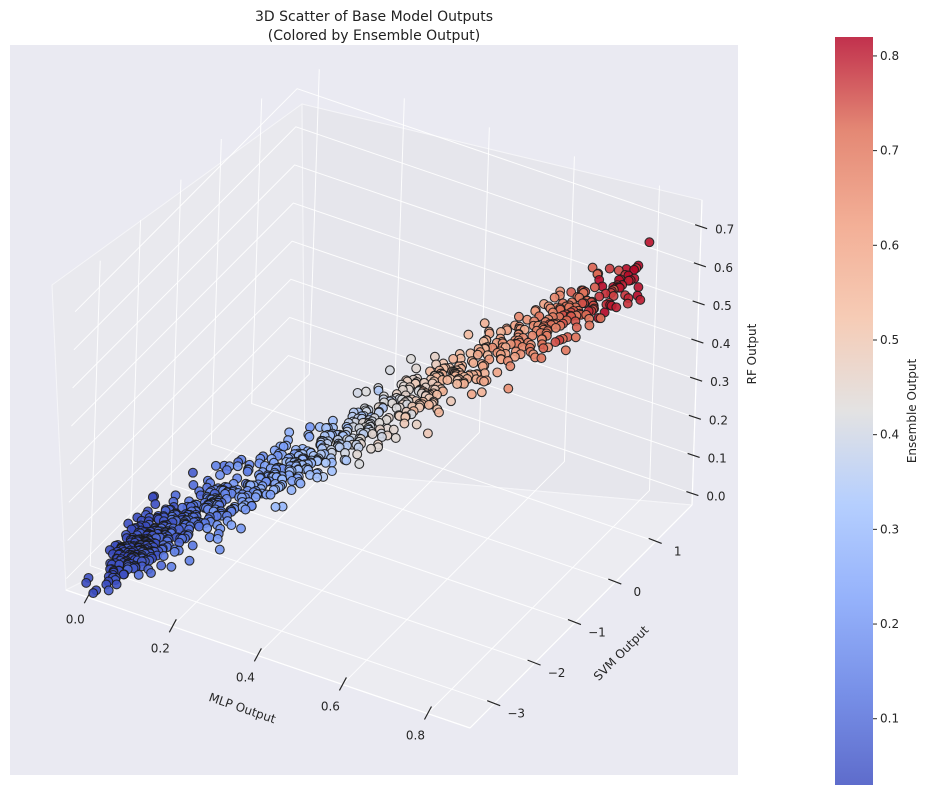  Describe the element at coordinates (597, 633) in the screenshot. I see `y-tick-label: −1` at that location.